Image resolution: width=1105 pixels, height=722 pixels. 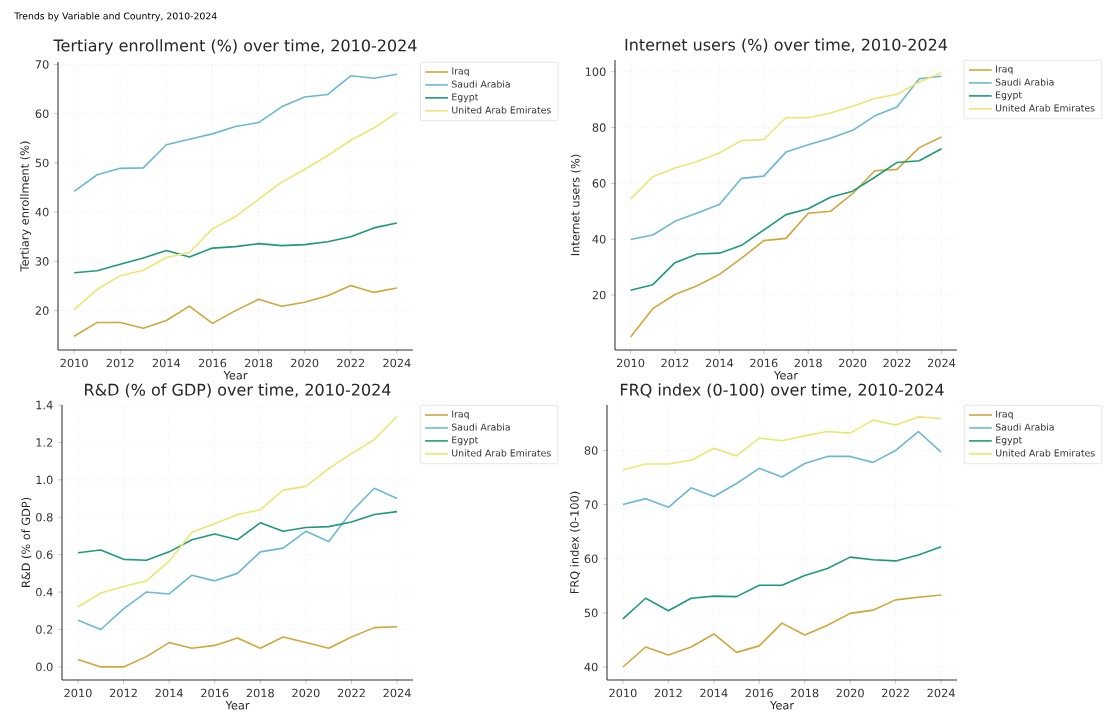 I want to click on chart-title: Tertiary enrollment (%) over time, 2010-2024, so click(x=235, y=47).